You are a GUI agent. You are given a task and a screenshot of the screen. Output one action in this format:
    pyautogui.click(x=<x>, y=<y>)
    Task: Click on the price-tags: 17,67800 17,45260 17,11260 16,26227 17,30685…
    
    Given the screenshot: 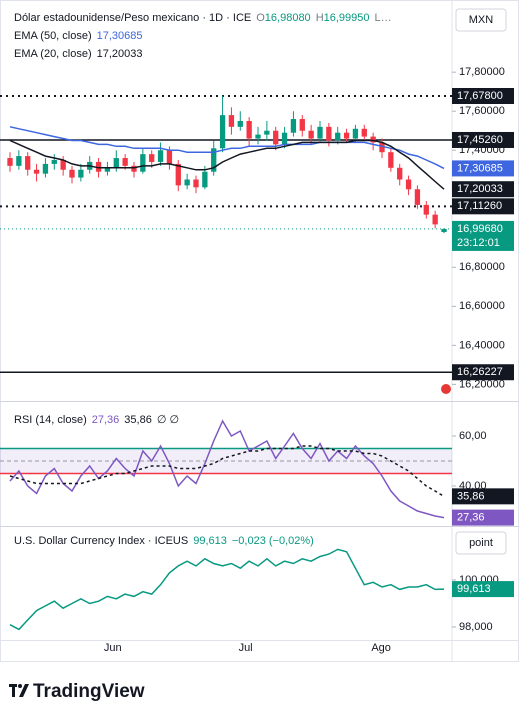 What is the action you would take?
    pyautogui.click(x=483, y=343)
    